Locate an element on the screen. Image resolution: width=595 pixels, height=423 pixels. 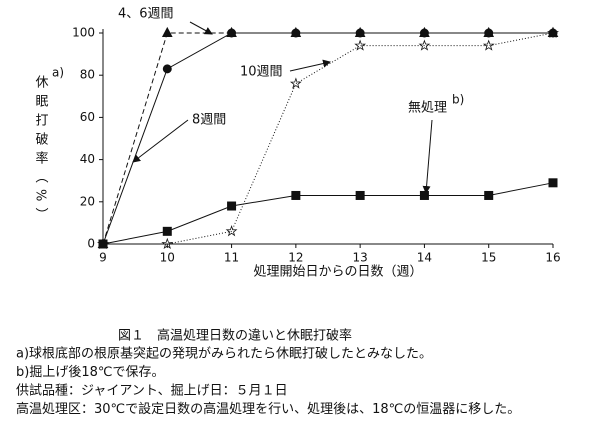
series-label: 8週間 is located at coordinates (209, 120).